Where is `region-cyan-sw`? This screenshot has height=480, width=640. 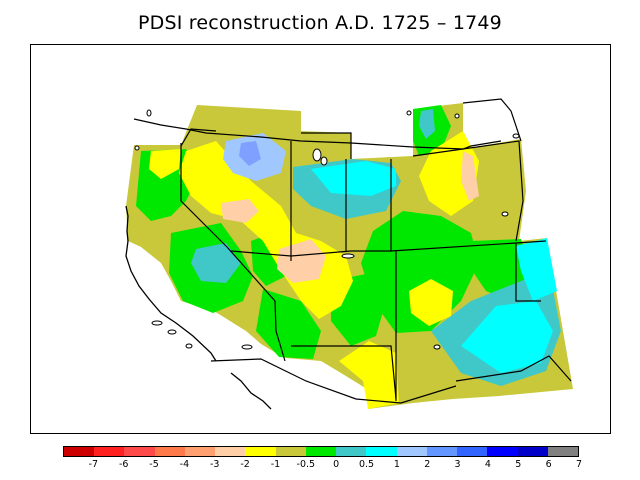 region-cyan-sw is located at coordinates (507, 337).